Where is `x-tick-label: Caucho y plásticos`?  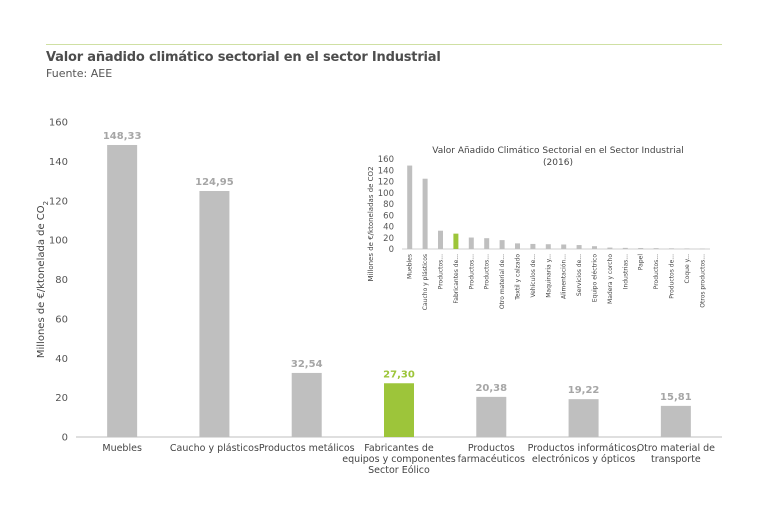 x-tick-label: Caucho y plásticos is located at coordinates (214, 448).